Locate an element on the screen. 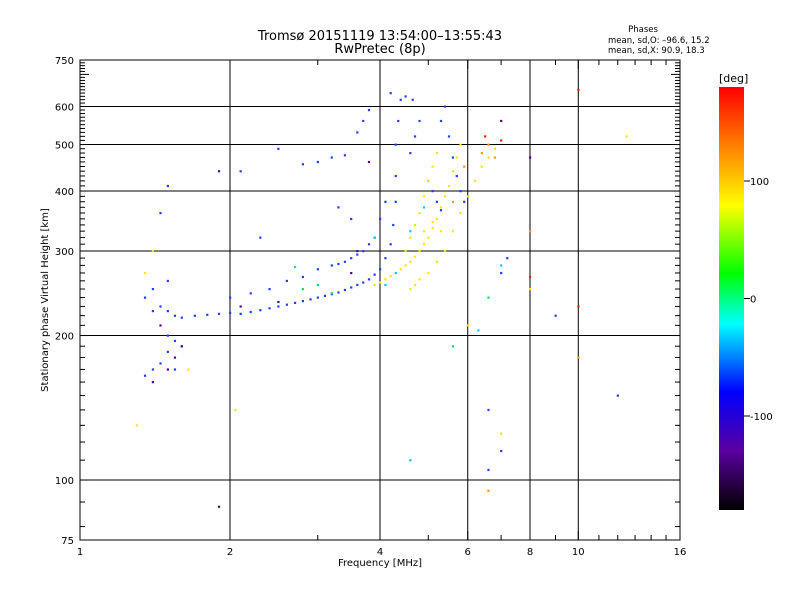 The image size is (800, 600). colorbar-tick-label: -100 is located at coordinates (761, 417).